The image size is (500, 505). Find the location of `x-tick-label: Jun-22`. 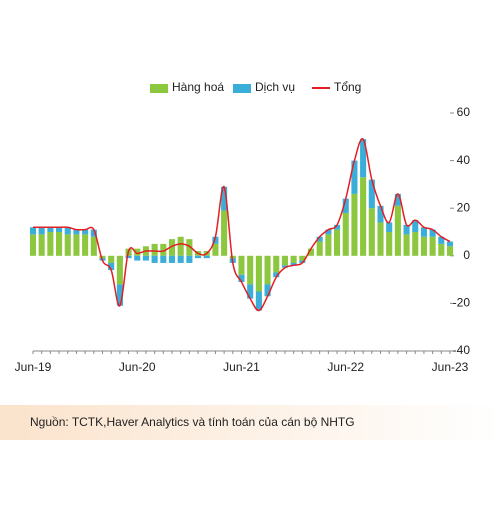

x-tick-label: Jun-22 is located at coordinates (345, 367).